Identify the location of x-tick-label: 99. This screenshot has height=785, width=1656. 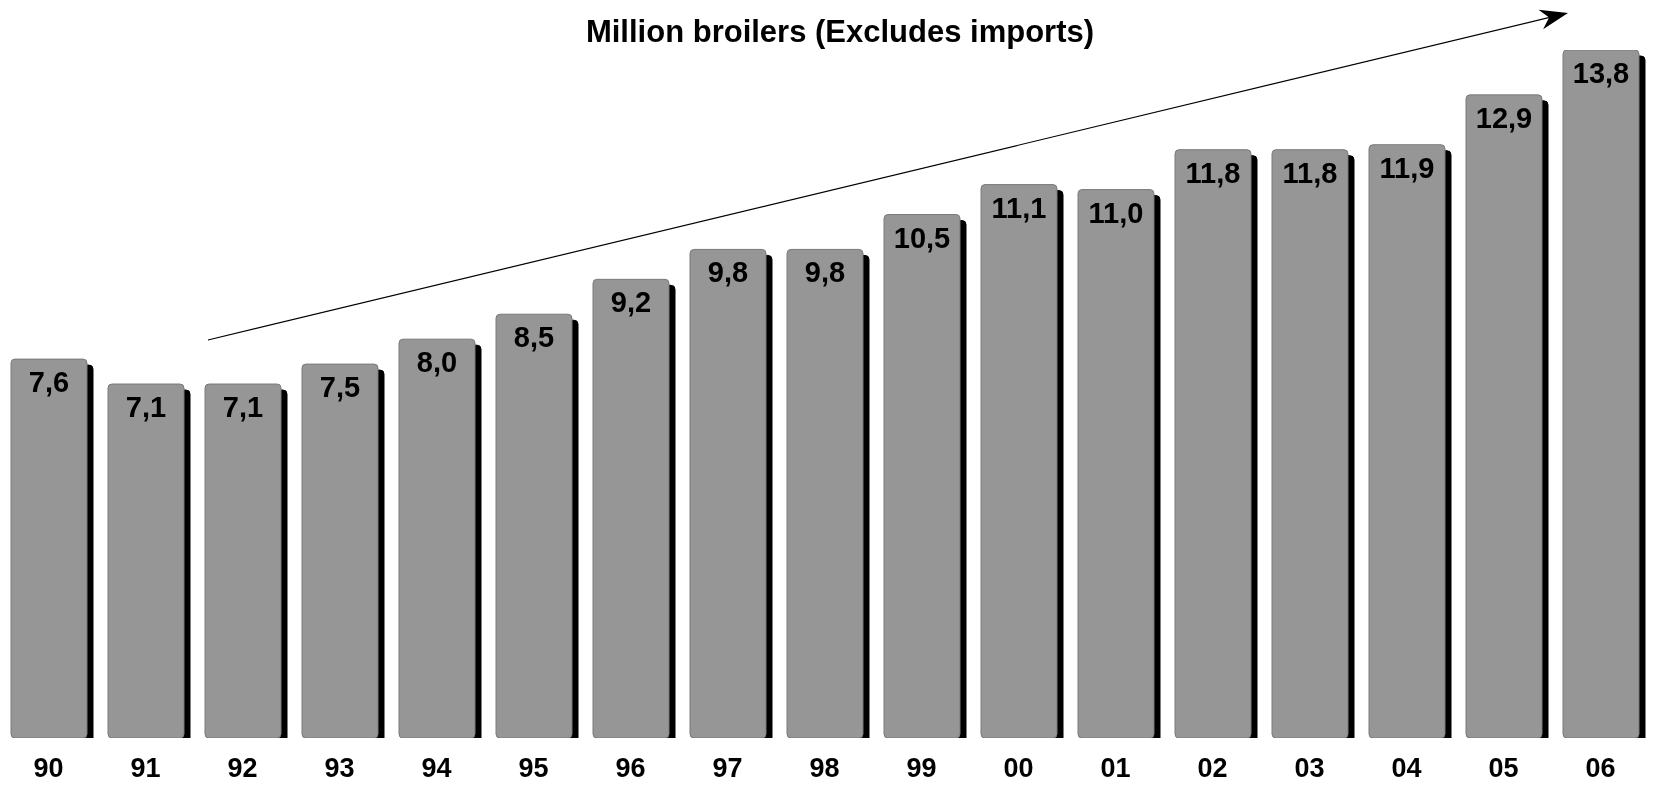
(921, 768).